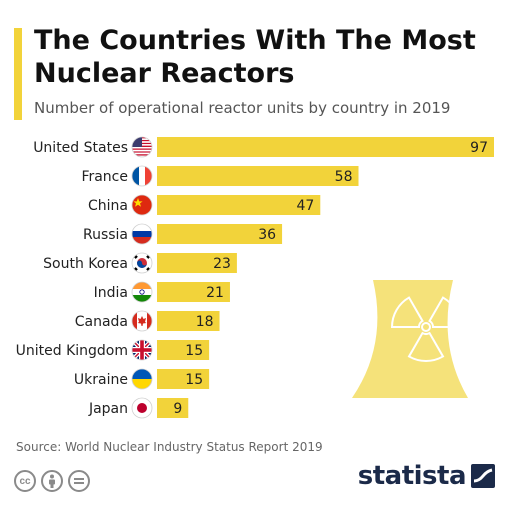  I want to click on category-label: Canada, so click(101, 322).